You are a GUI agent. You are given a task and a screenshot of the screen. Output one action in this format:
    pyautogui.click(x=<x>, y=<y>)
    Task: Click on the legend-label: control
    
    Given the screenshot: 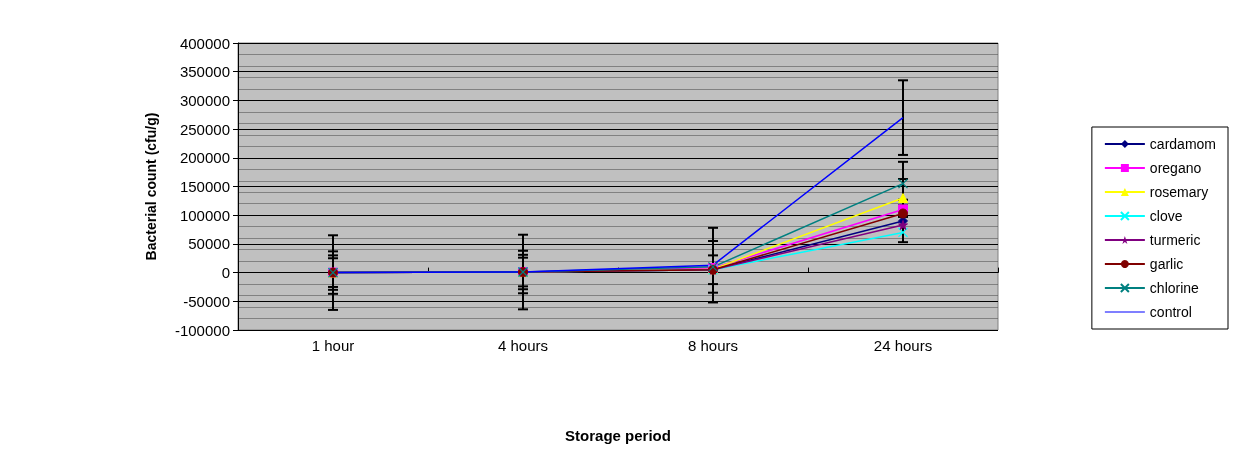 What is the action you would take?
    pyautogui.click(x=1170, y=312)
    